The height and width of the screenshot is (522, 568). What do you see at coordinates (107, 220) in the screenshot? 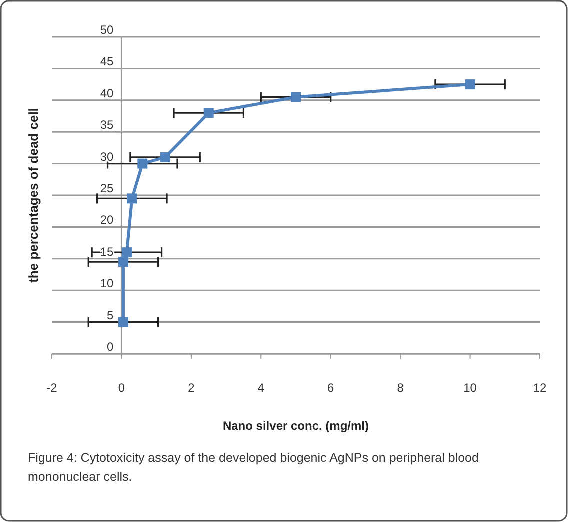
I see `y-tick-label: 20` at bounding box center [107, 220].